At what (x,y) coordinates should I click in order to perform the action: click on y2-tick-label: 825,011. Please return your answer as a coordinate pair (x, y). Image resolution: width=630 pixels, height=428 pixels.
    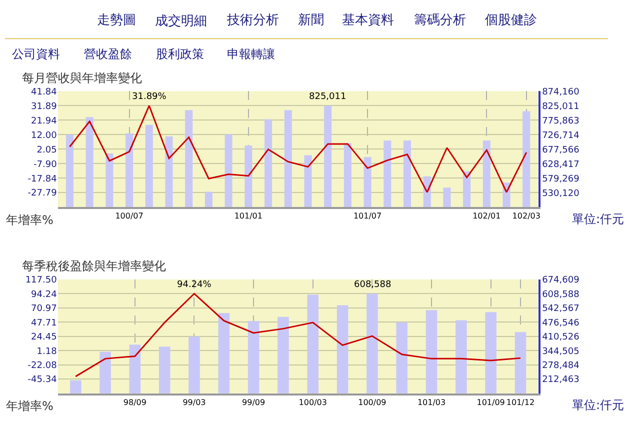
    Looking at the image, I should click on (561, 107).